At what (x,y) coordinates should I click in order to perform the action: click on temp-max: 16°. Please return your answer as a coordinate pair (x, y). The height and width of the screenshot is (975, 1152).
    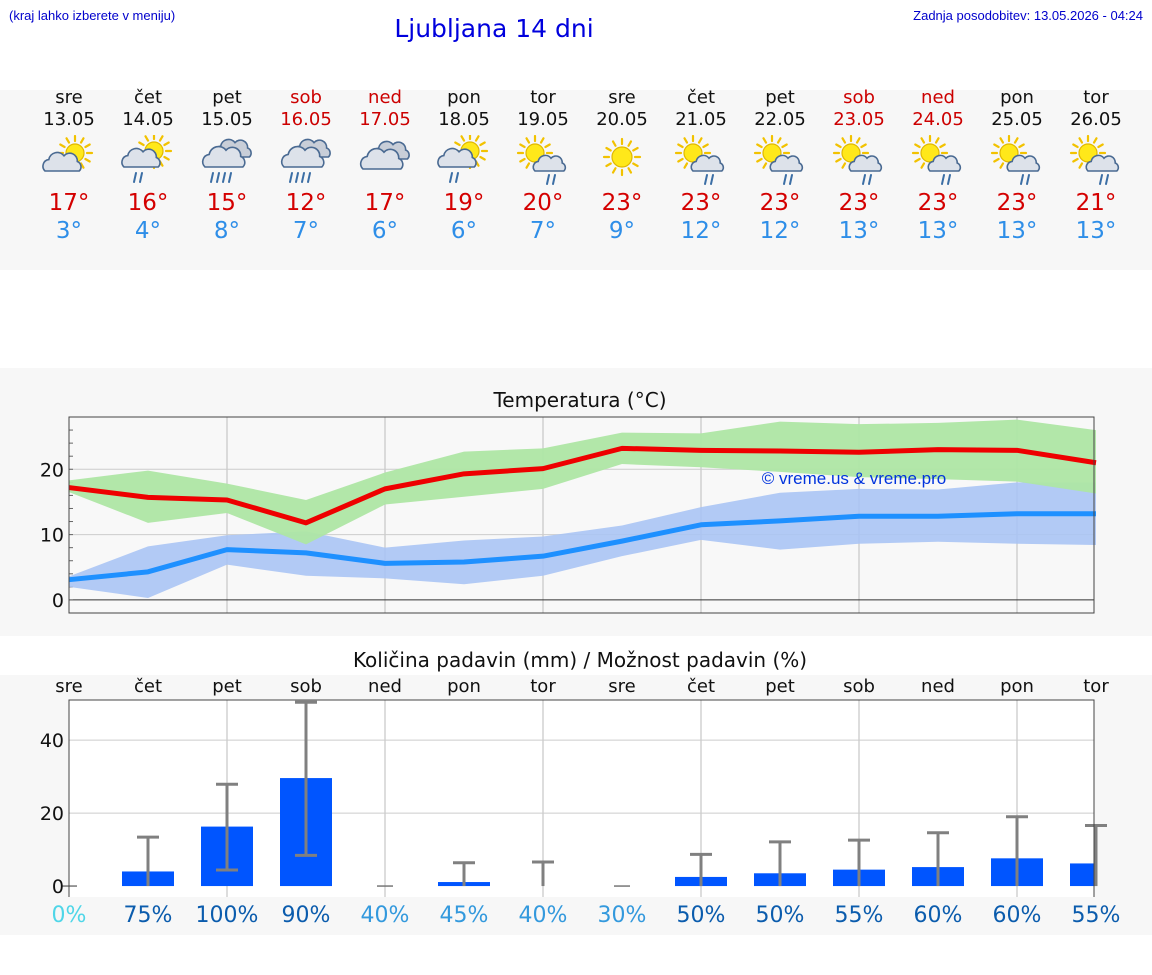
    Looking at the image, I should click on (148, 203).